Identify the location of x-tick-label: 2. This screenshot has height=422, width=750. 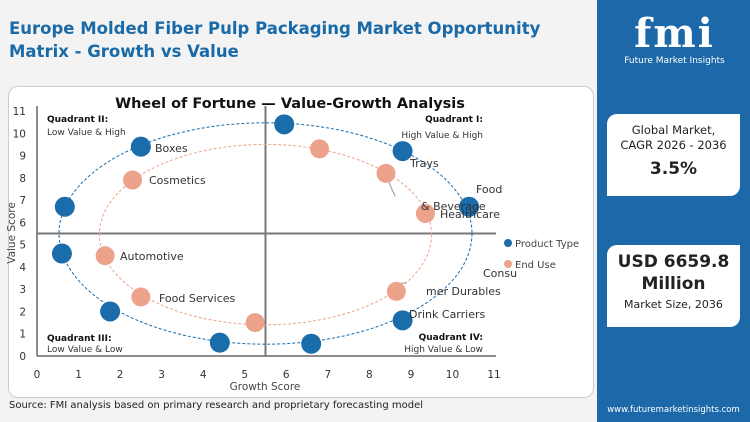
(120, 375).